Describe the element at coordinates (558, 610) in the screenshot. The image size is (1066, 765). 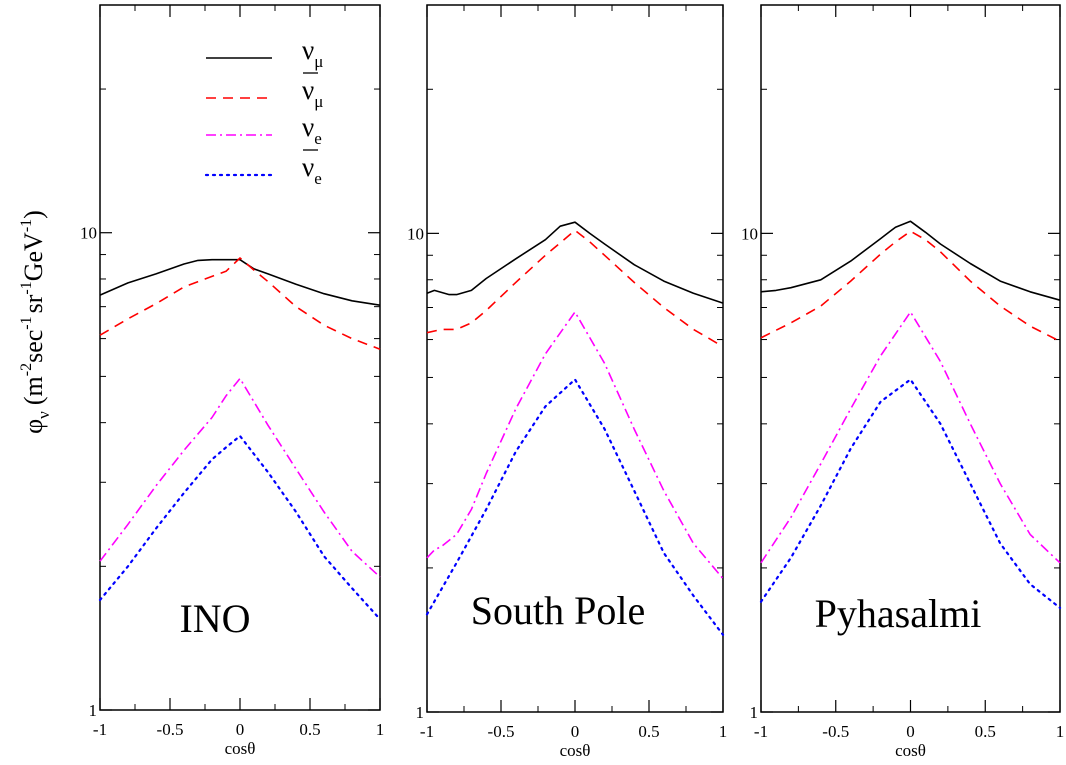
I see `detector-label: South Pole` at that location.